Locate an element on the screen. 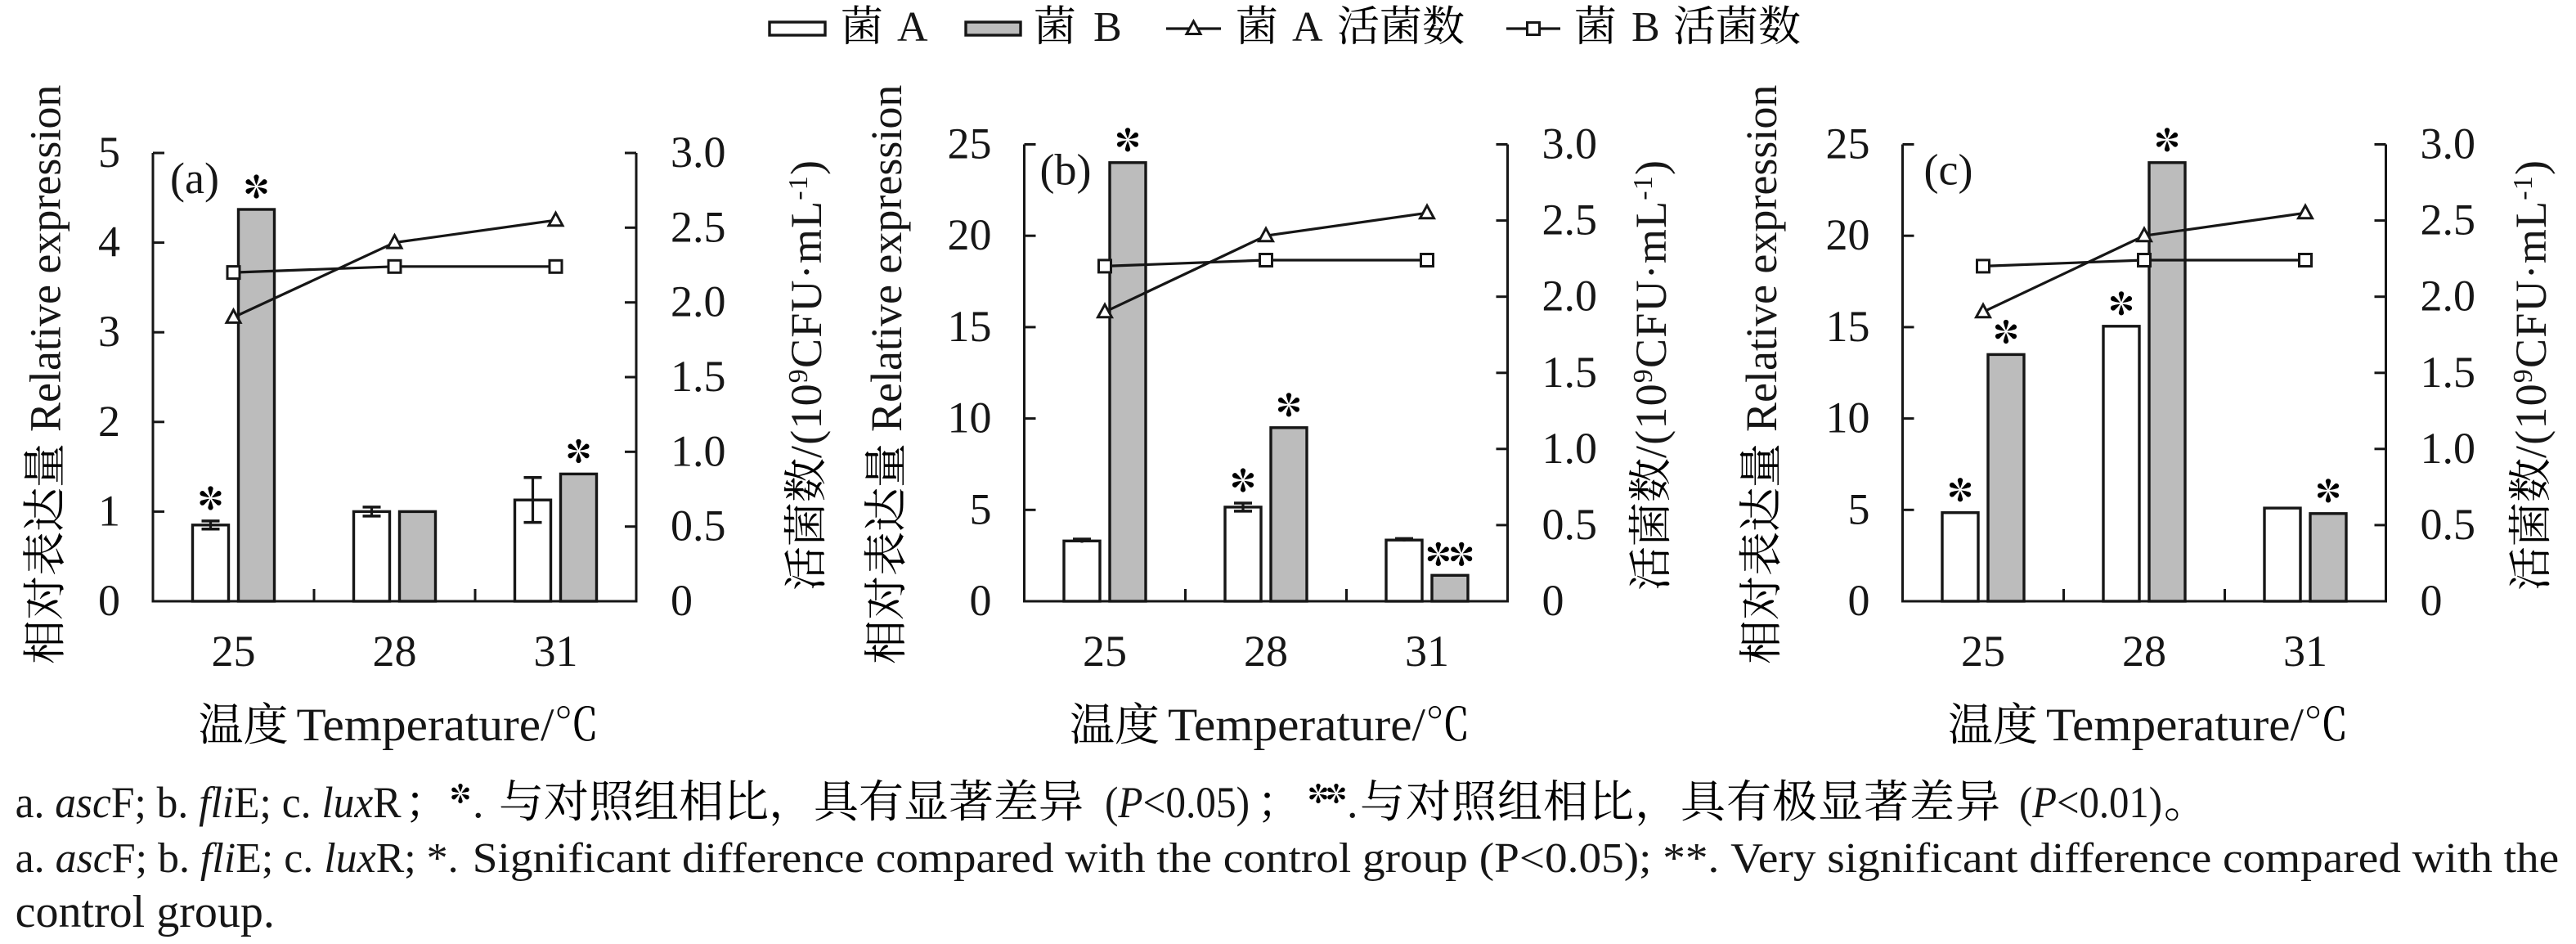  svg-text: (a) is located at coordinates (194, 178).